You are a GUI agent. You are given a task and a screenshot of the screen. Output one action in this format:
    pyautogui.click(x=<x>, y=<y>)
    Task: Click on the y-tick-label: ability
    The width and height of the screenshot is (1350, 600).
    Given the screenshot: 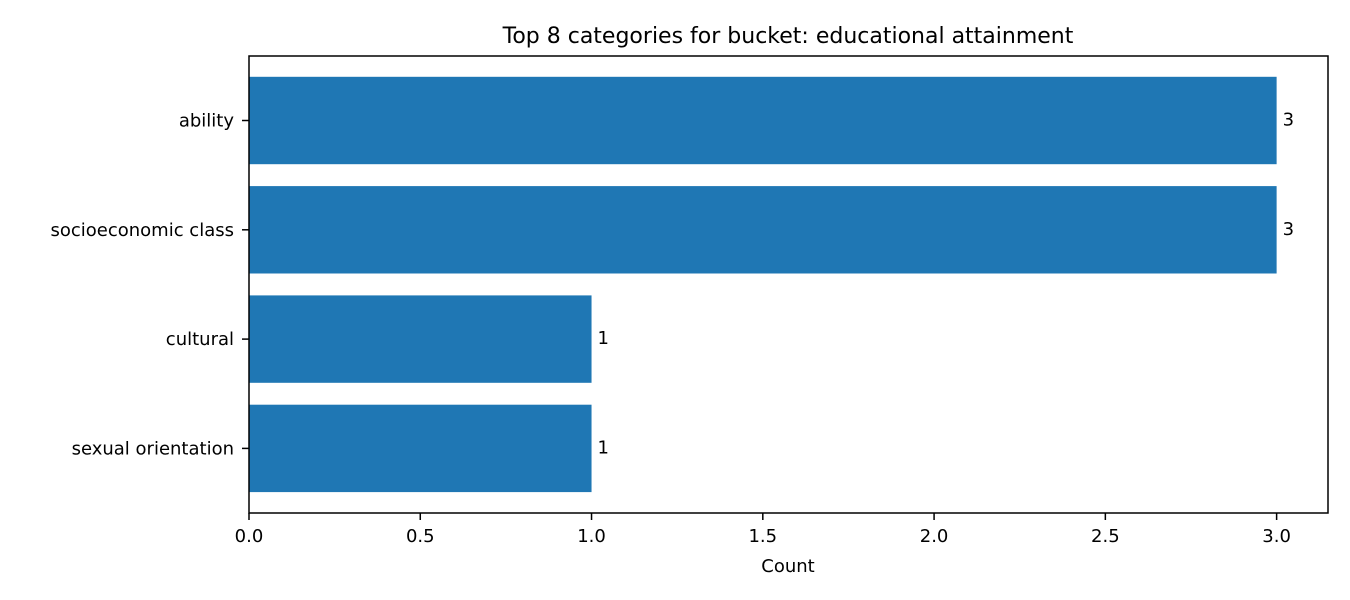 What is the action you would take?
    pyautogui.click(x=207, y=121)
    